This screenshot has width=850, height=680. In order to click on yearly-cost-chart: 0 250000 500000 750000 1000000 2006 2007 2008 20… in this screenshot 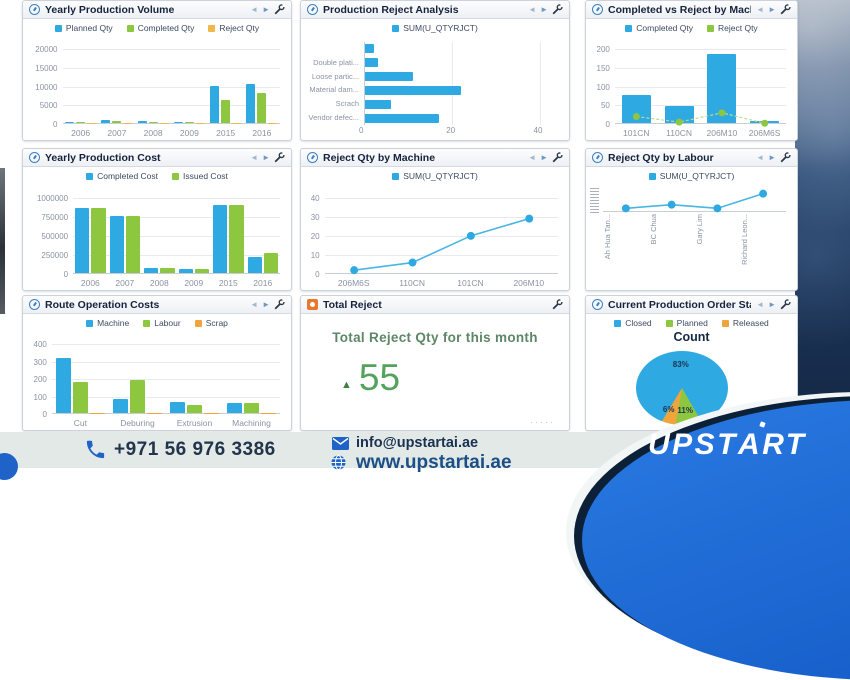, I will do `click(157, 236)`.